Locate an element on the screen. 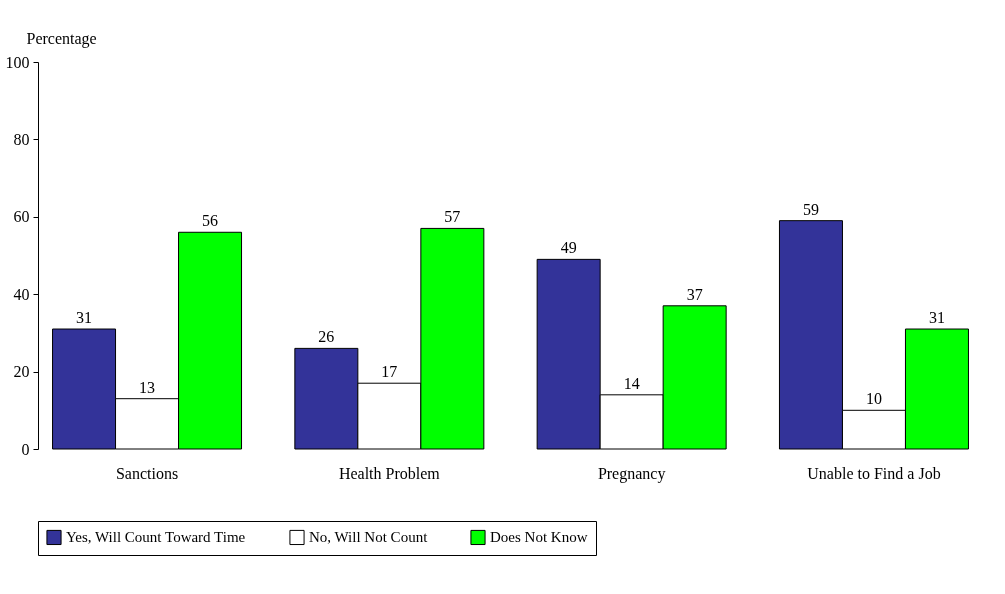 The width and height of the screenshot is (1005, 594). data-label: 17 is located at coordinates (389, 372).